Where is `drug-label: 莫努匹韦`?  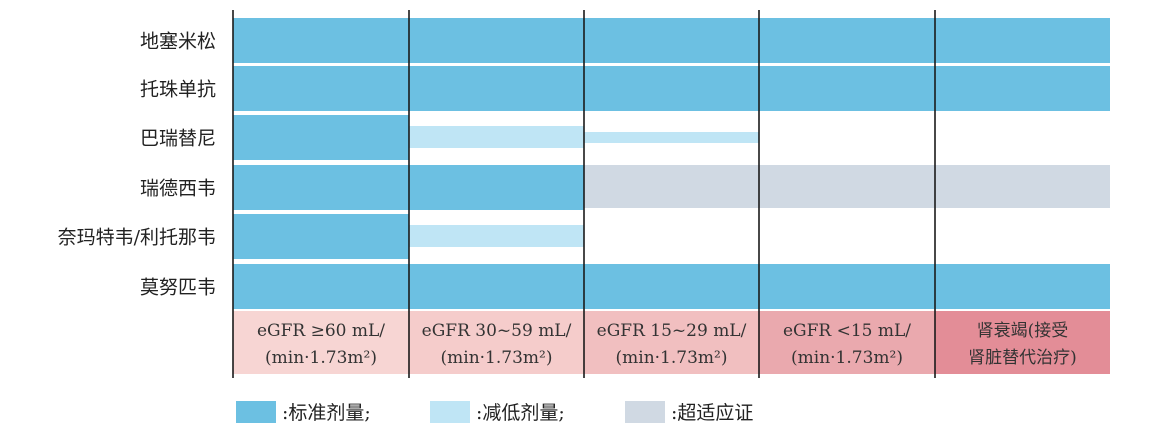 drug-label: 莫努匹韦 is located at coordinates (178, 288).